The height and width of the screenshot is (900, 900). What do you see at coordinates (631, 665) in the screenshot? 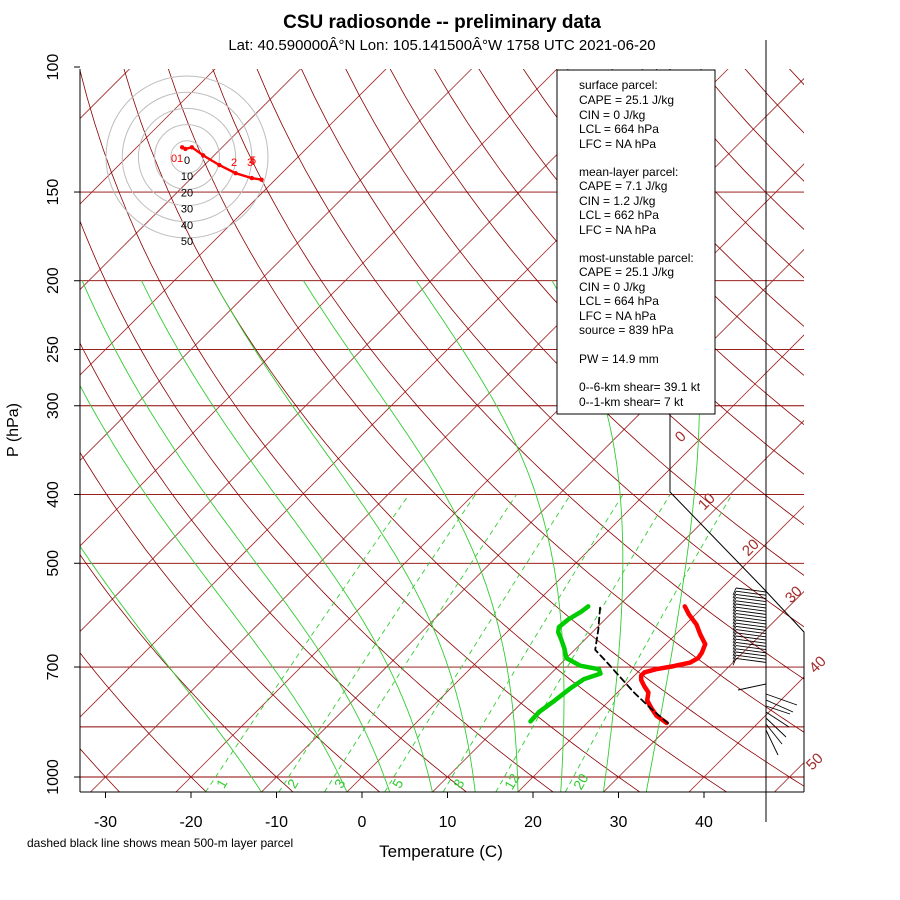
I see `mean-layer-parcel-profile` at bounding box center [631, 665].